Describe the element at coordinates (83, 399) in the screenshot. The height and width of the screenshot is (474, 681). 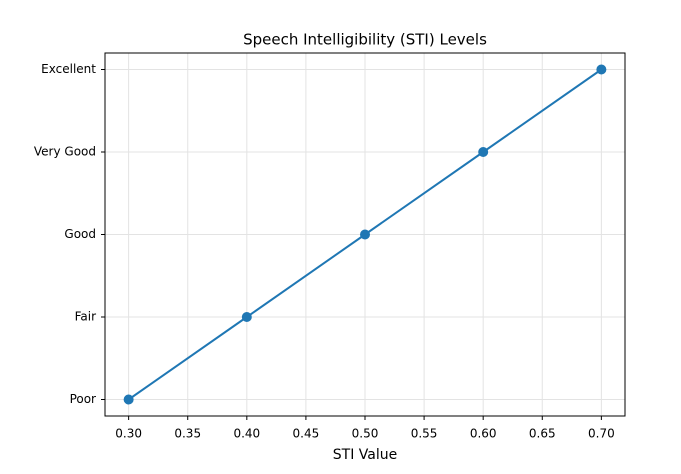
I see `y-tick-label: Poor` at that location.